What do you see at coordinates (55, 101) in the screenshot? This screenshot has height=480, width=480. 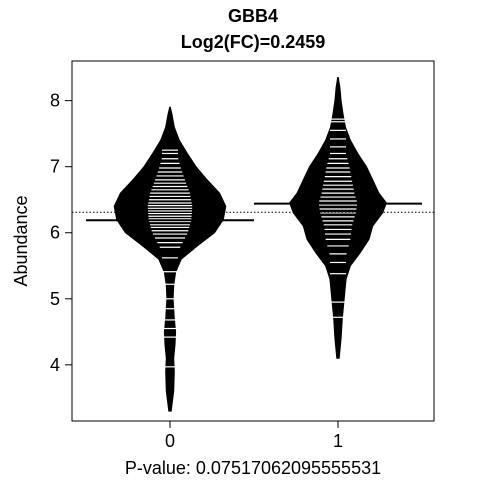 I see `y-tick-label: 8` at bounding box center [55, 101].